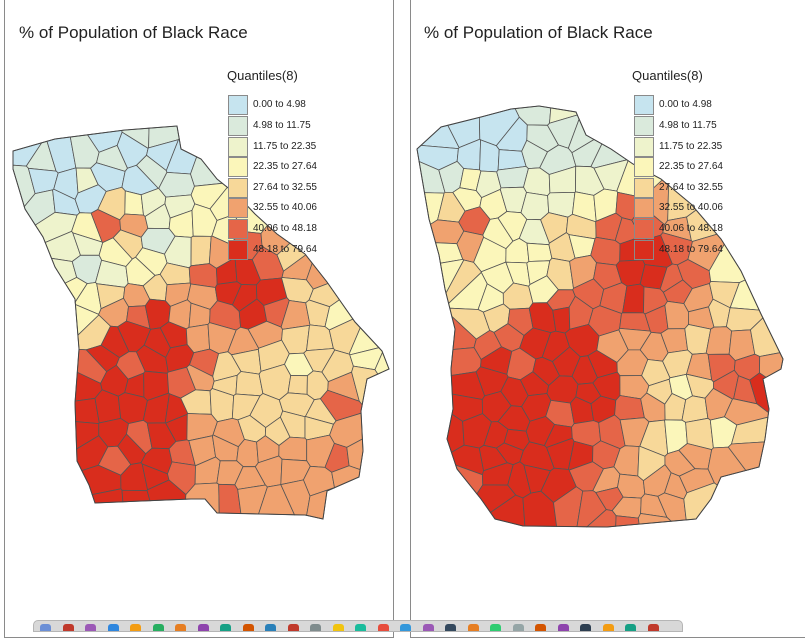 This screenshot has height=639, width=805. I want to click on legend-title: Quantiles(8), so click(667, 75).